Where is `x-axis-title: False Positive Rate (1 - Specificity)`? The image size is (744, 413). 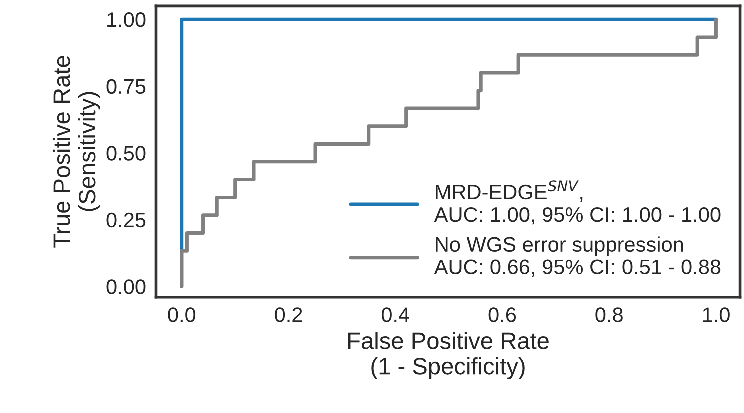
x-axis-title: False Positive Rate (1 - Specificity) is located at coordinates (448, 356).